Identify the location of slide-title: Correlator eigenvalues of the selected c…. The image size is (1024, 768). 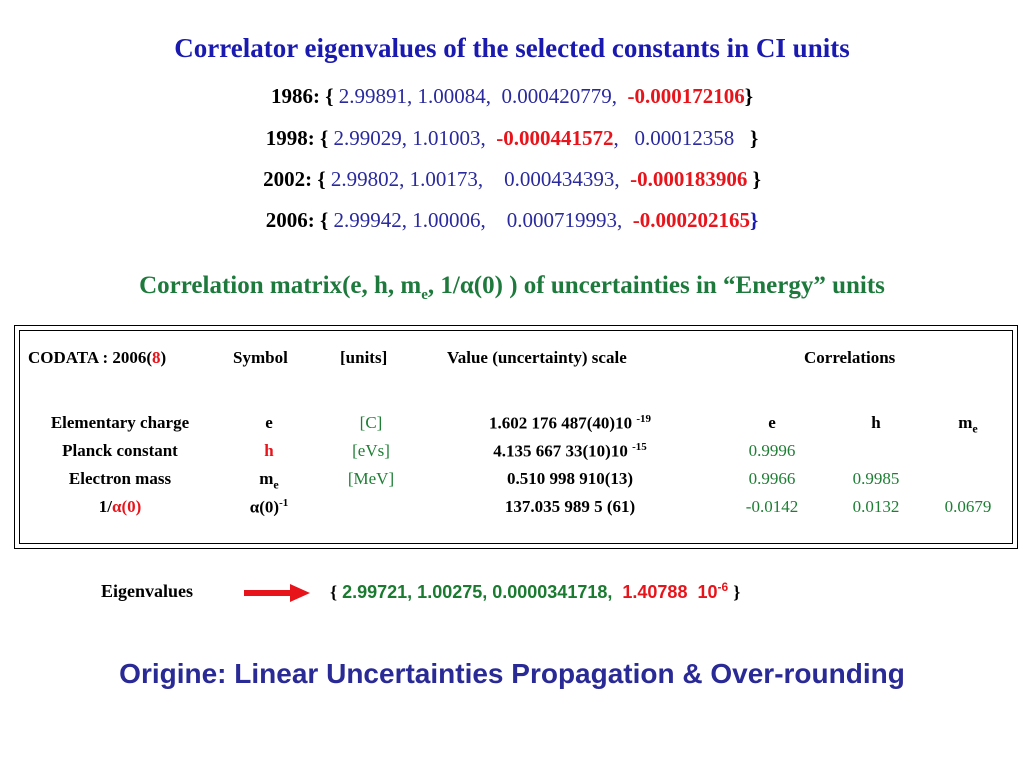
(512, 48).